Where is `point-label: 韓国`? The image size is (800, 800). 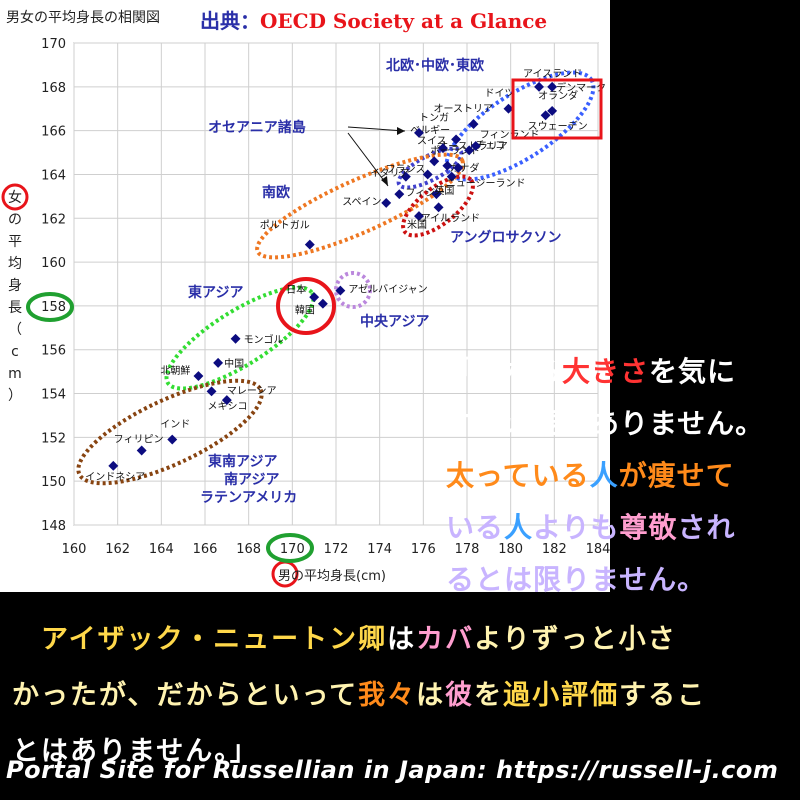 point-label: 韓国 is located at coordinates (305, 311).